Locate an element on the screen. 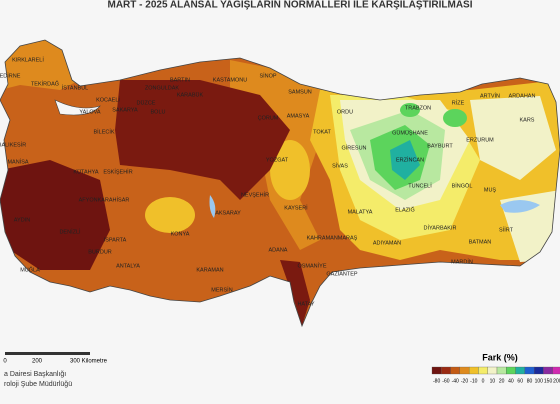 The image size is (560, 404). province-label: AYDIN is located at coordinates (22, 220).